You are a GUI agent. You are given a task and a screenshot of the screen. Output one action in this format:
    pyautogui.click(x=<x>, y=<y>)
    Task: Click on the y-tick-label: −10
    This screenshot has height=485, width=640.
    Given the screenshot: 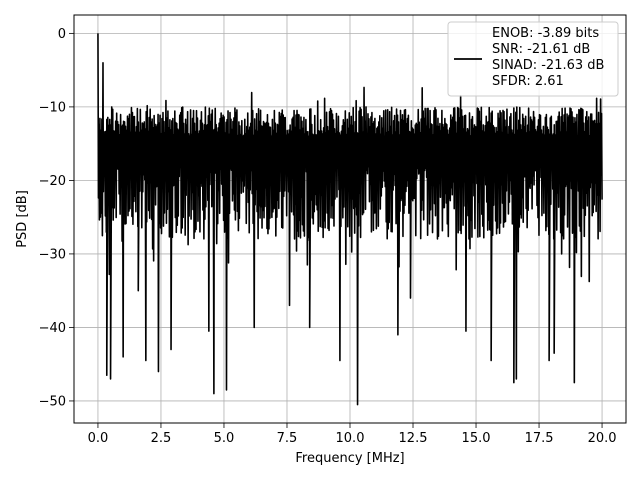 What is the action you would take?
    pyautogui.click(x=52, y=107)
    